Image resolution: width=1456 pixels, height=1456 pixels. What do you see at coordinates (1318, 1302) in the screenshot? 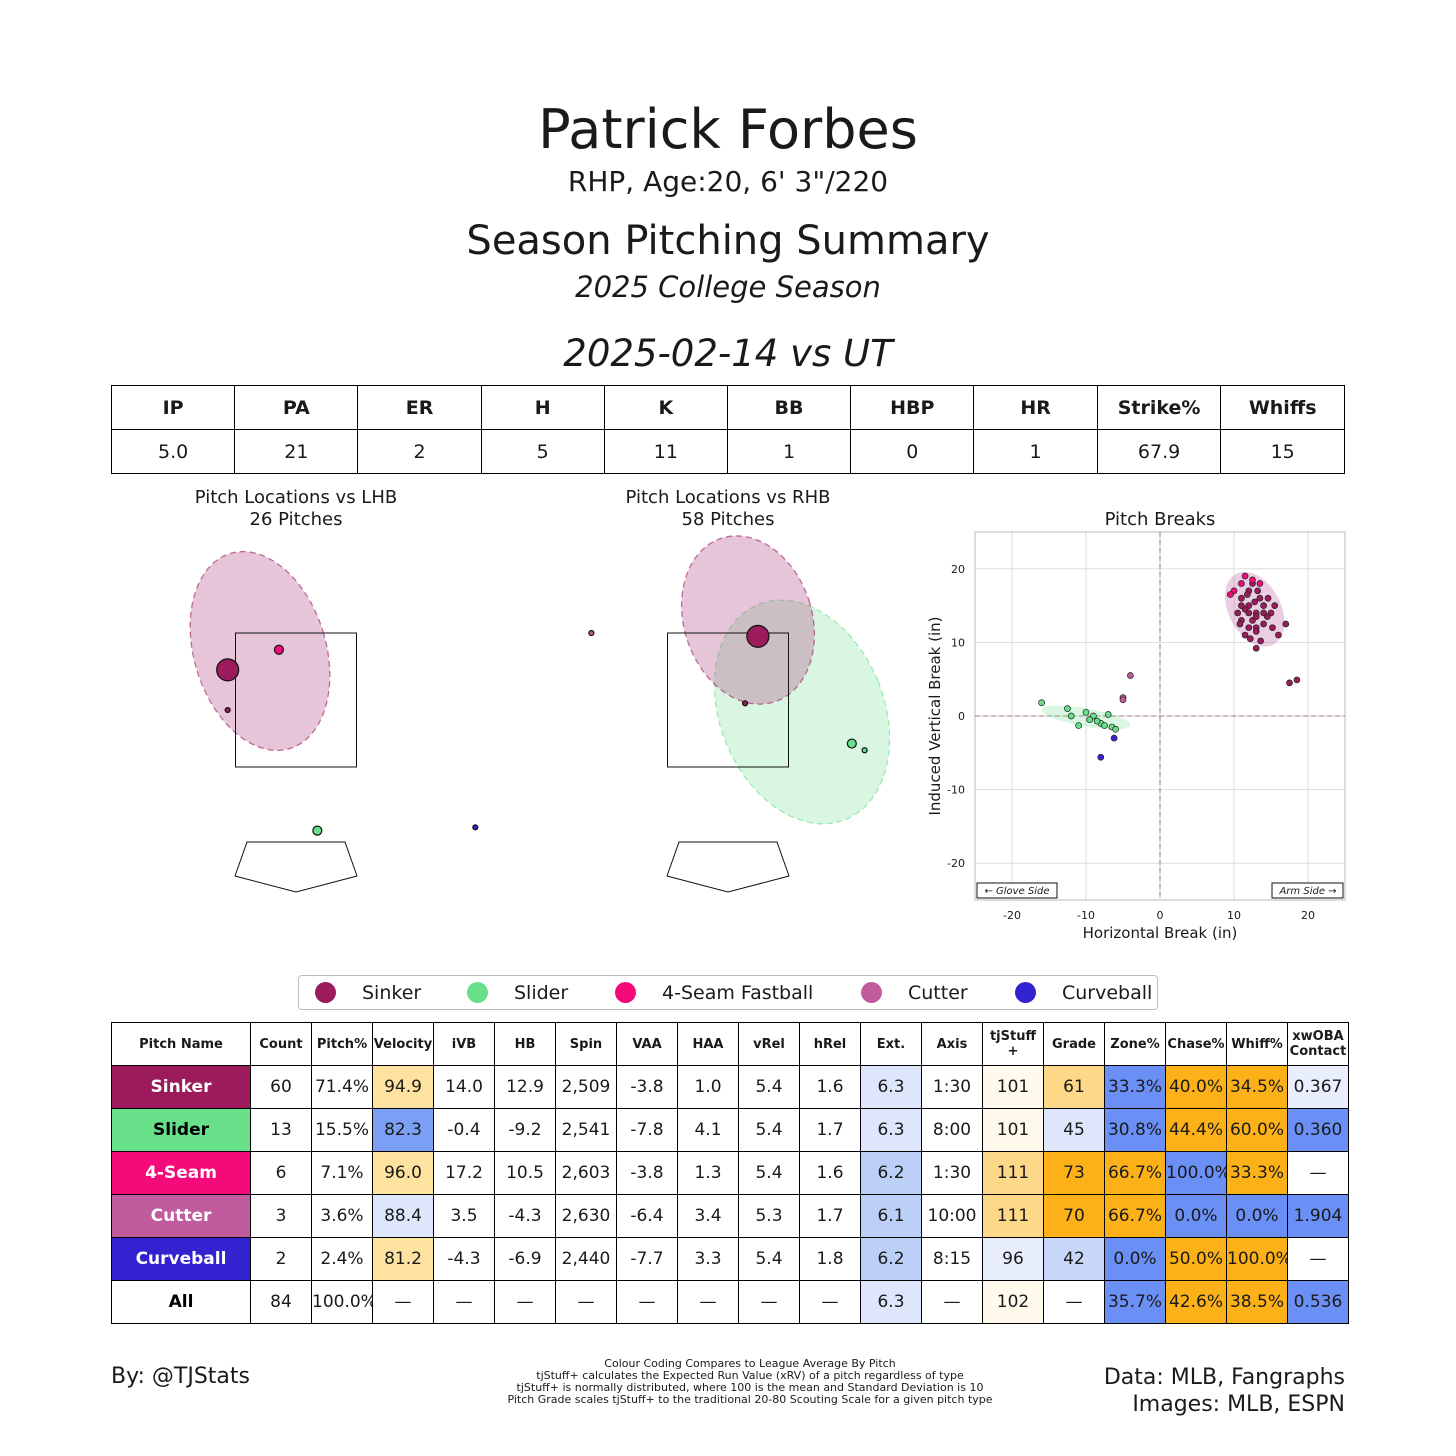
I see `pitch-table-cell: 0.536` at bounding box center [1318, 1302].